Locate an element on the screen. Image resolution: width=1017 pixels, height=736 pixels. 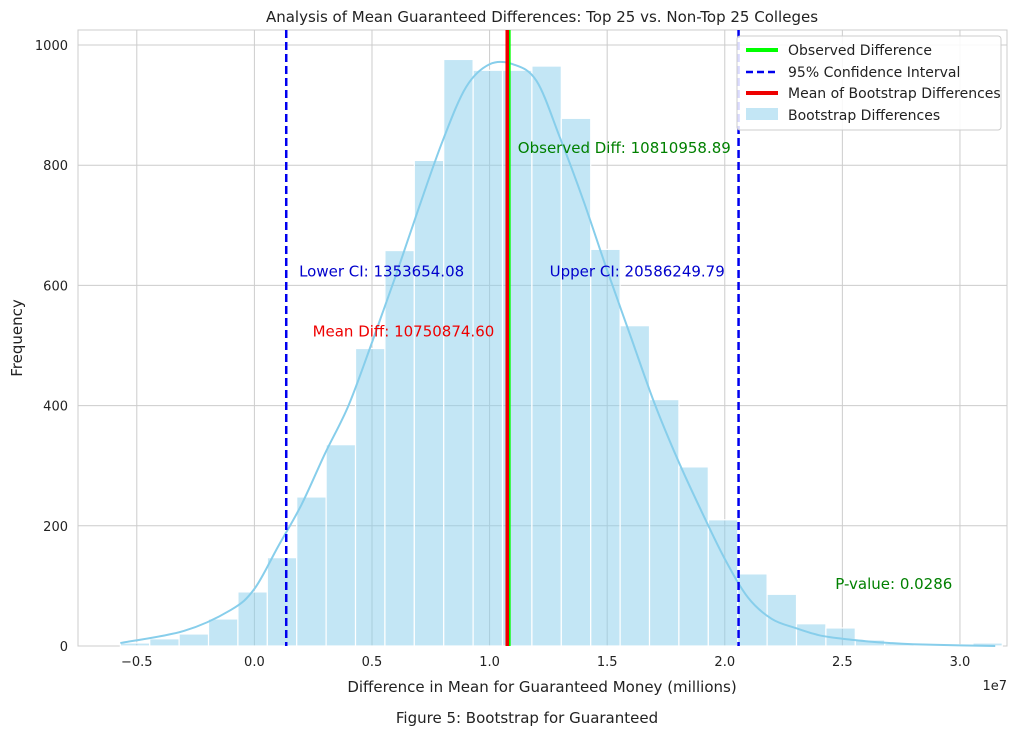
y-tick-label: 800 is located at coordinates (55, 166).